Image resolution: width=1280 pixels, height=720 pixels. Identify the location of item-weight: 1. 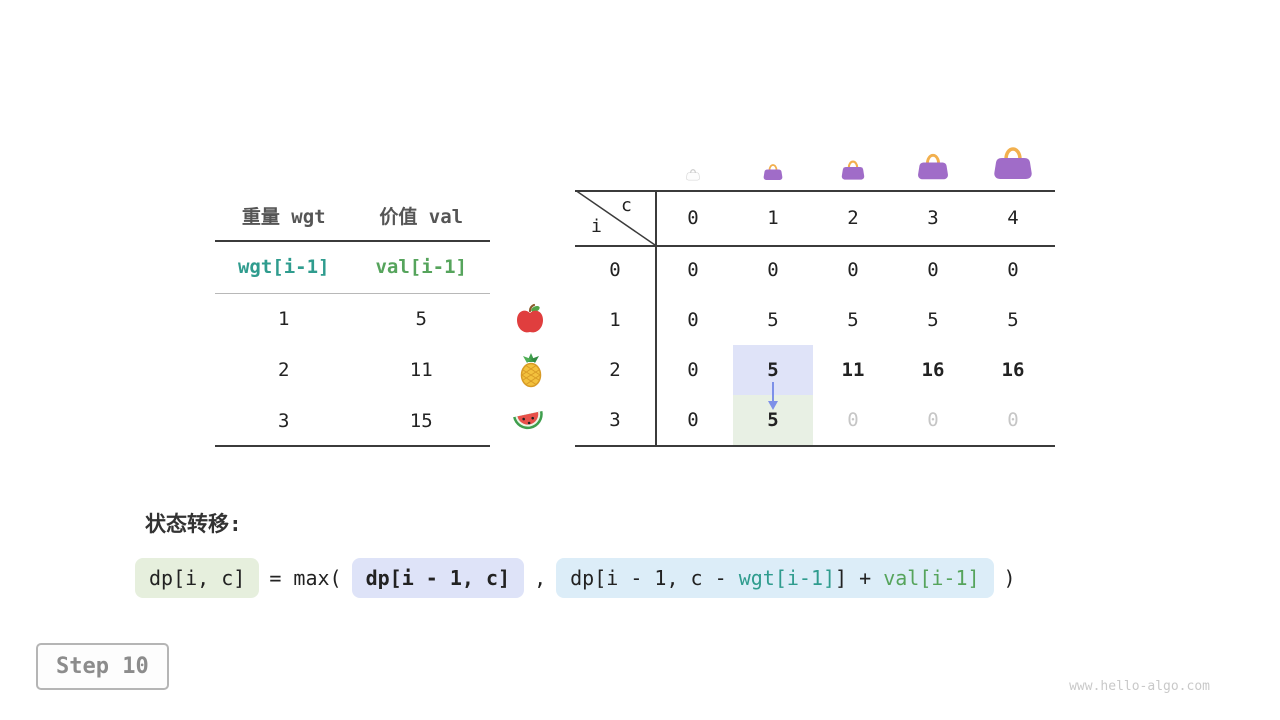
(284, 319).